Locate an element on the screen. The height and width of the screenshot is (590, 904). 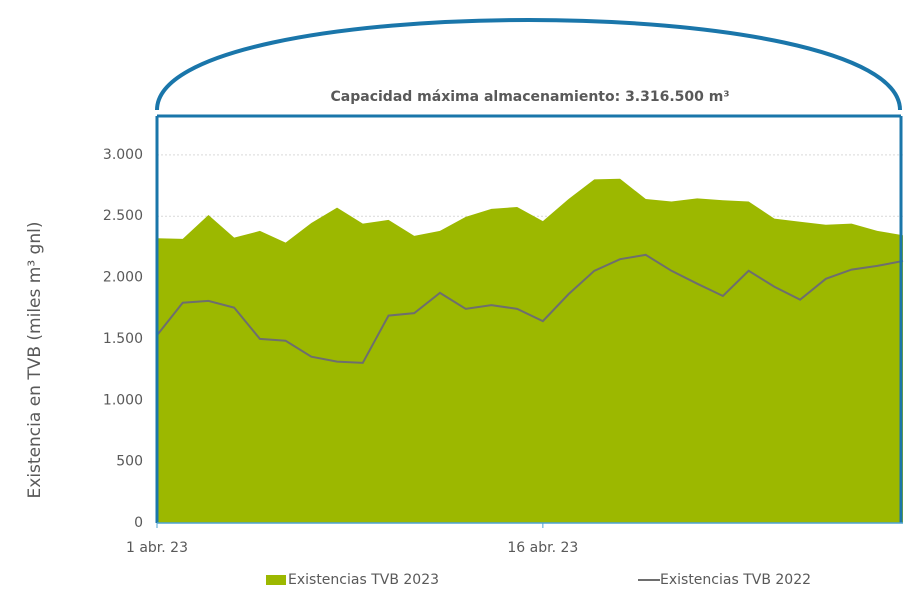
y-tick-label: 500 is located at coordinates (129, 462).